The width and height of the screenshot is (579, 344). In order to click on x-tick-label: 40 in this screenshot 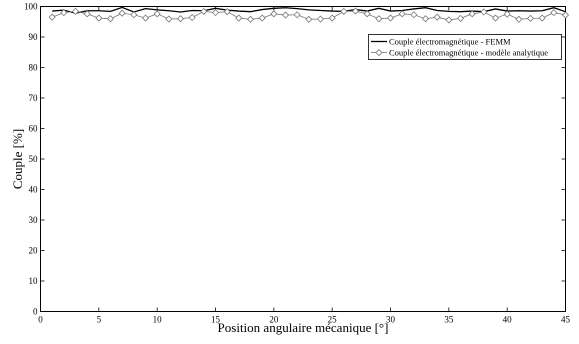, I will do `click(508, 320)`.